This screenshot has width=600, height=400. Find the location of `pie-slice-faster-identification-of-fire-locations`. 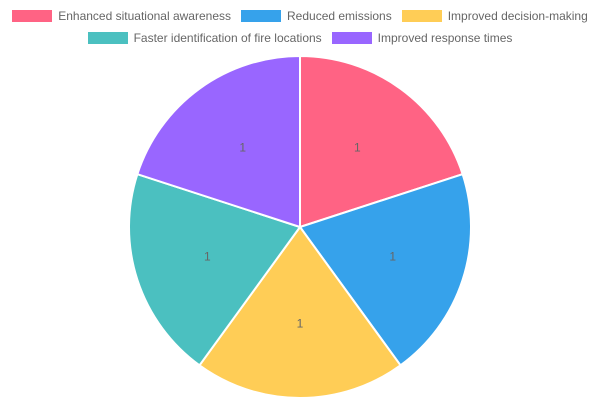

pie-slice-faster-identification-of-fire-locations is located at coordinates (215, 269).